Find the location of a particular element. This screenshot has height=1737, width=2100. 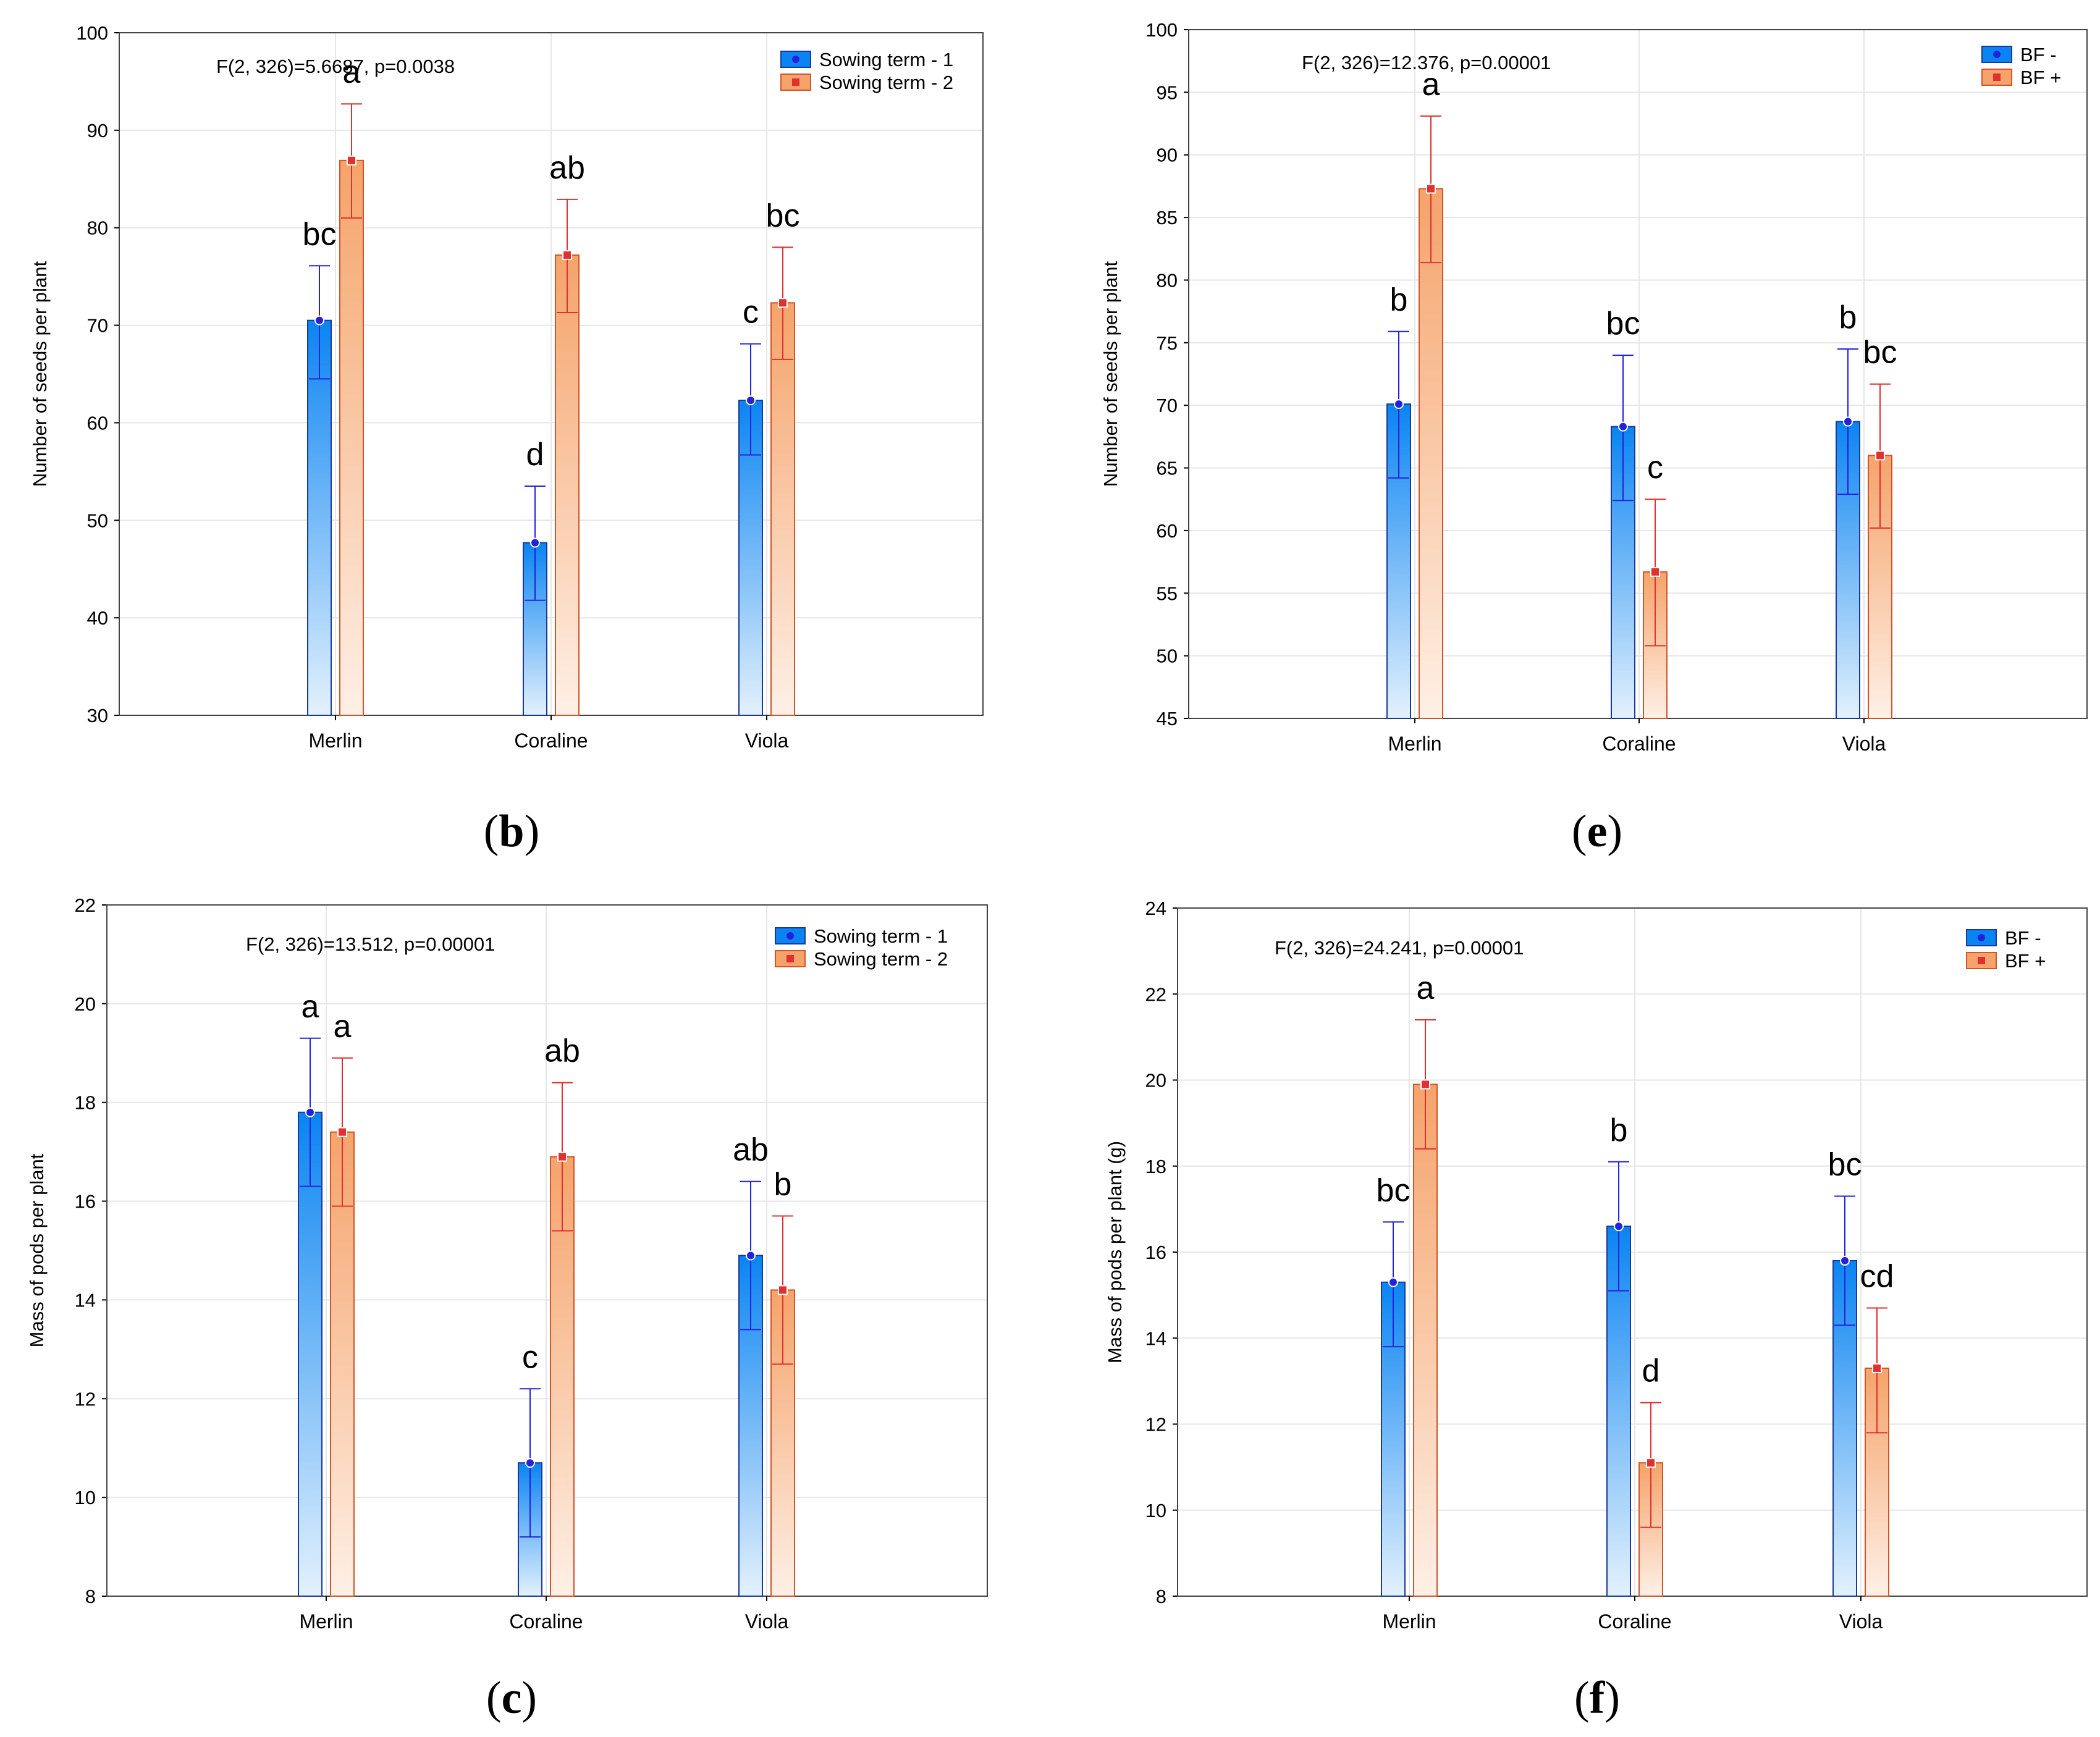

panel-label: (c) is located at coordinates (511, 1698).